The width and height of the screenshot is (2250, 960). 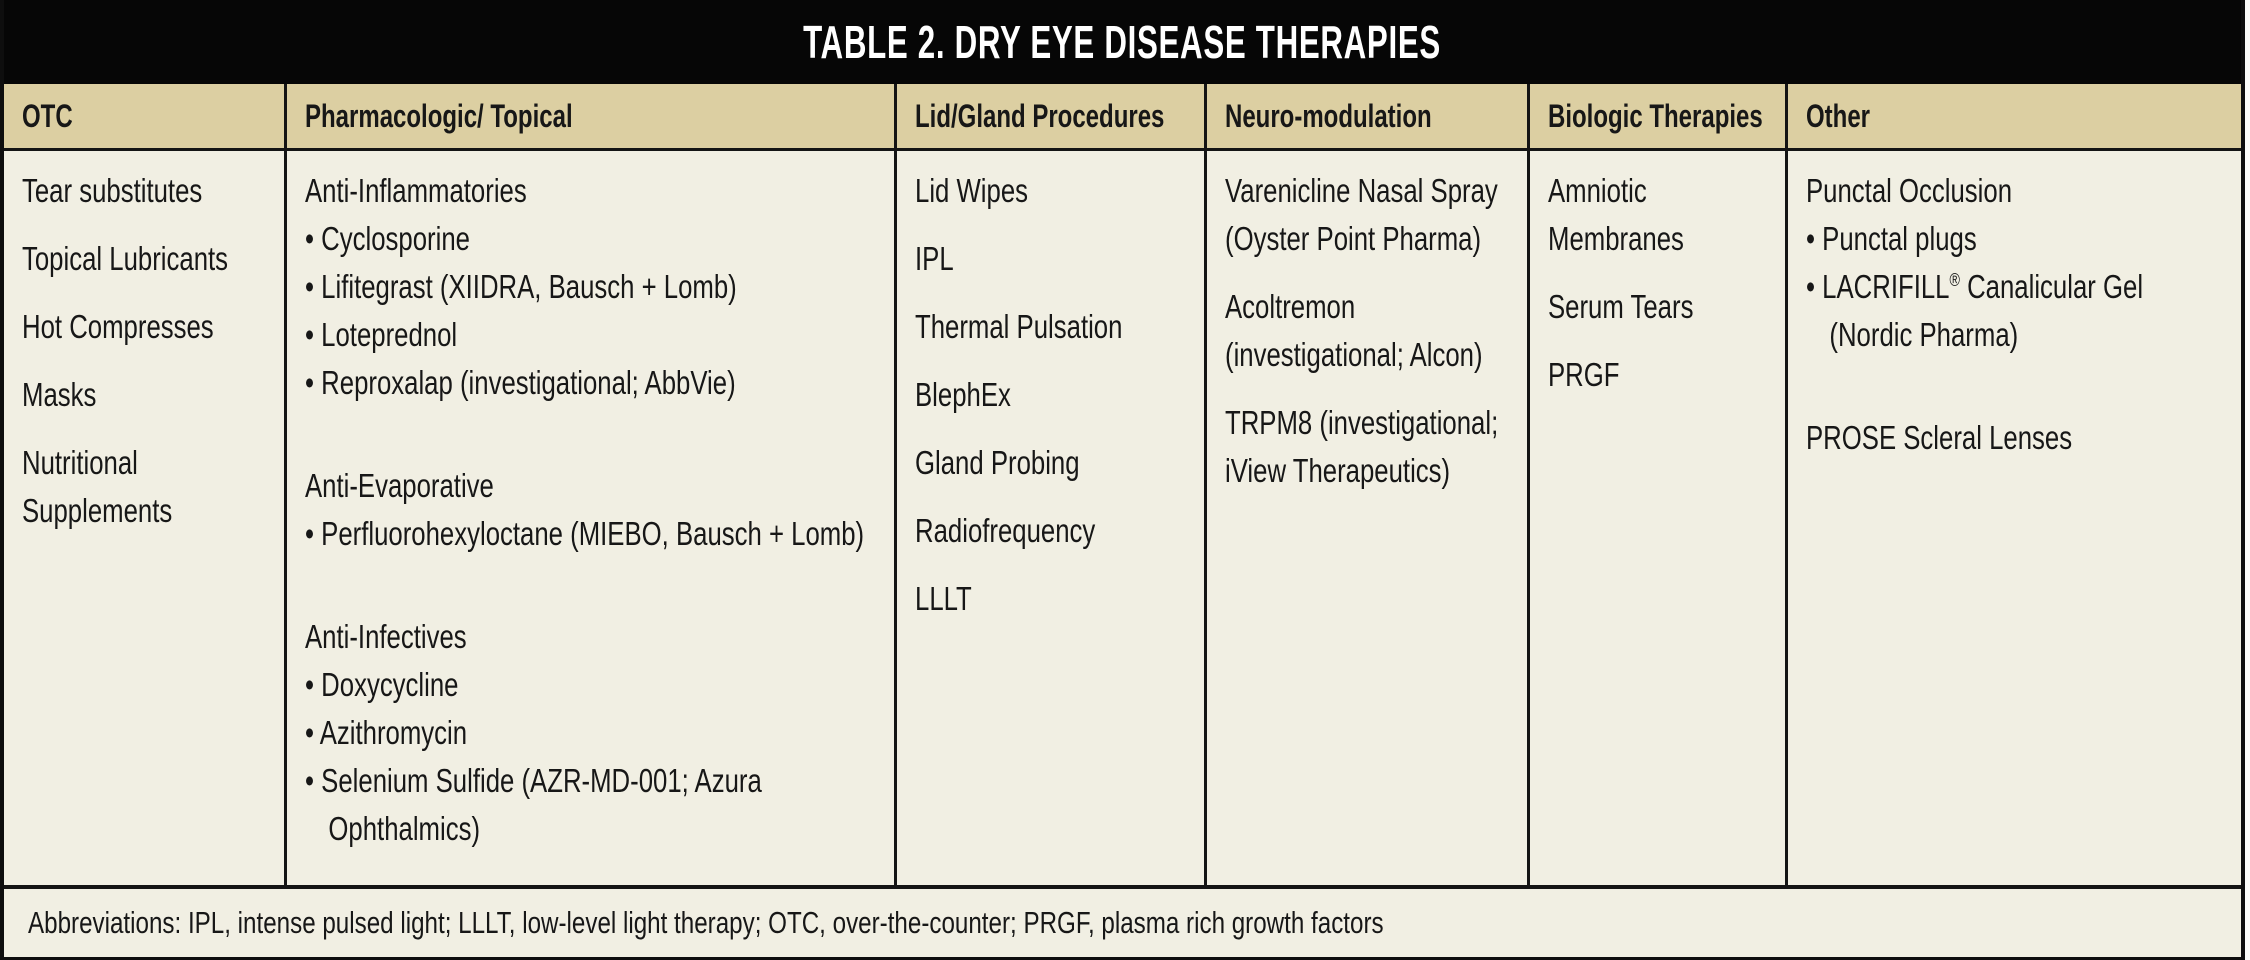 What do you see at coordinates (1362, 422) in the screenshot?
I see `cell-line: TRPM8 (investigational;` at bounding box center [1362, 422].